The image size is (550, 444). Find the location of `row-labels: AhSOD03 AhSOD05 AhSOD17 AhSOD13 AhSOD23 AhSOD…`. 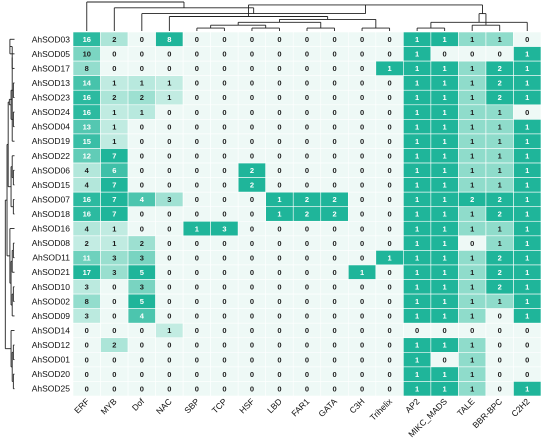

row-labels: AhSOD03 AhSOD05 AhSOD17 AhSOD13 AhSOD23 AhSOD… is located at coordinates (51, 213).